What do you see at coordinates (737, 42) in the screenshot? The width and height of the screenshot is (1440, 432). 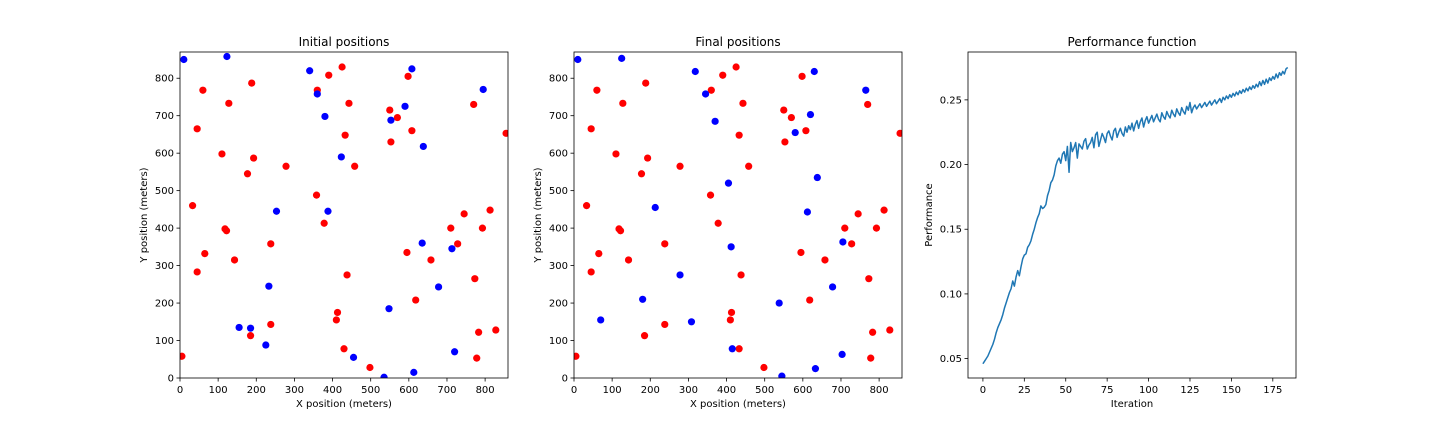 I see `chart-title: Final positions` at bounding box center [737, 42].